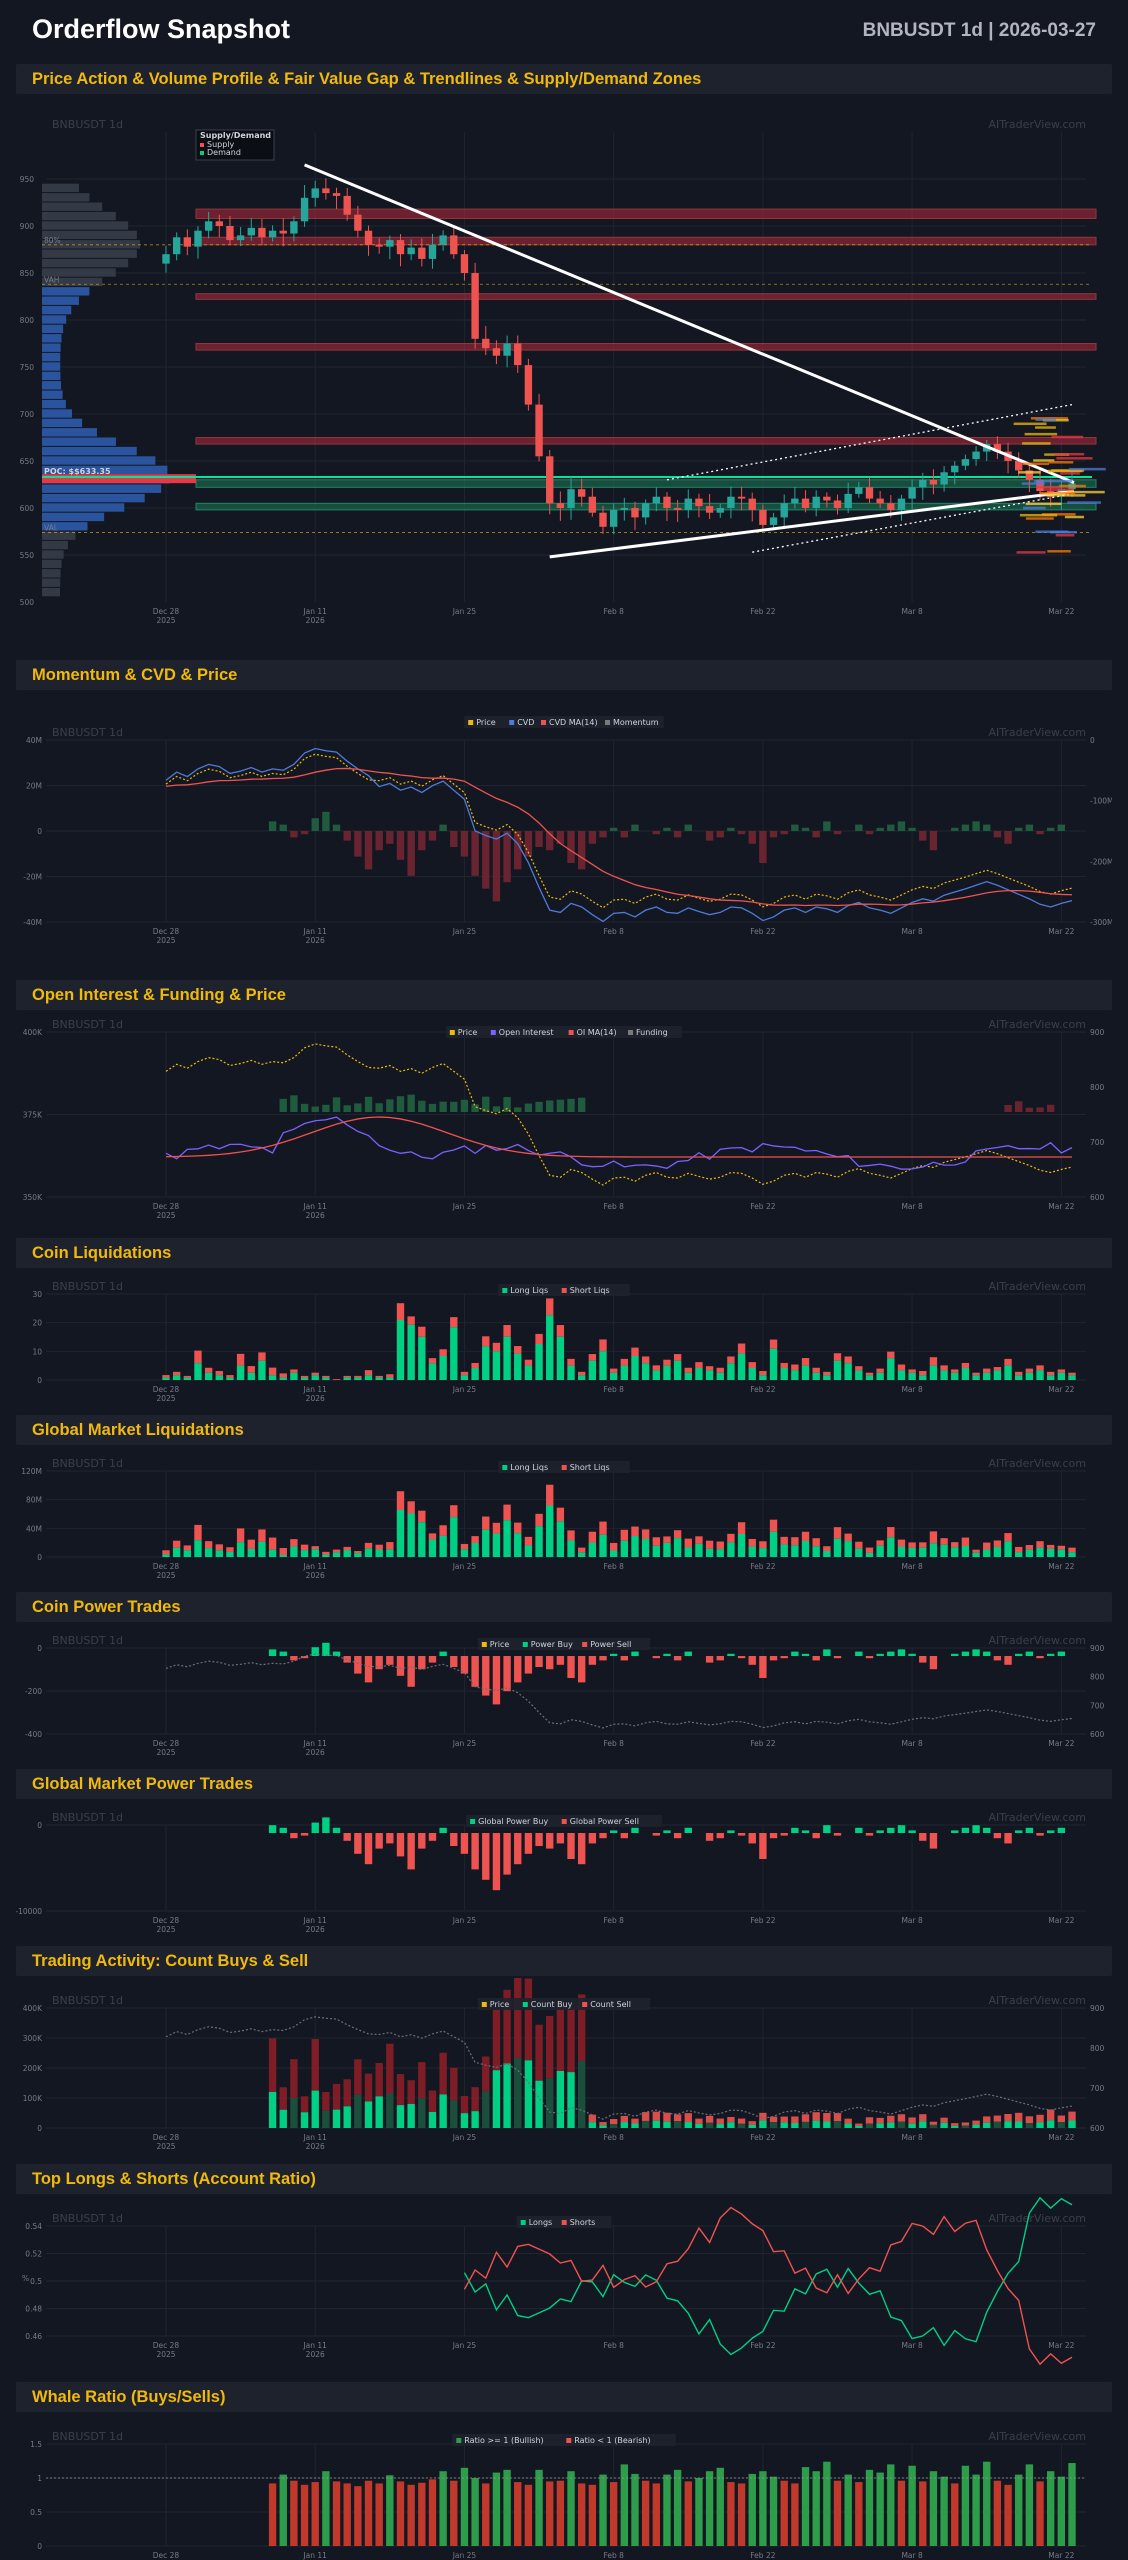  I want to click on channel-upper, so click(869, 442).